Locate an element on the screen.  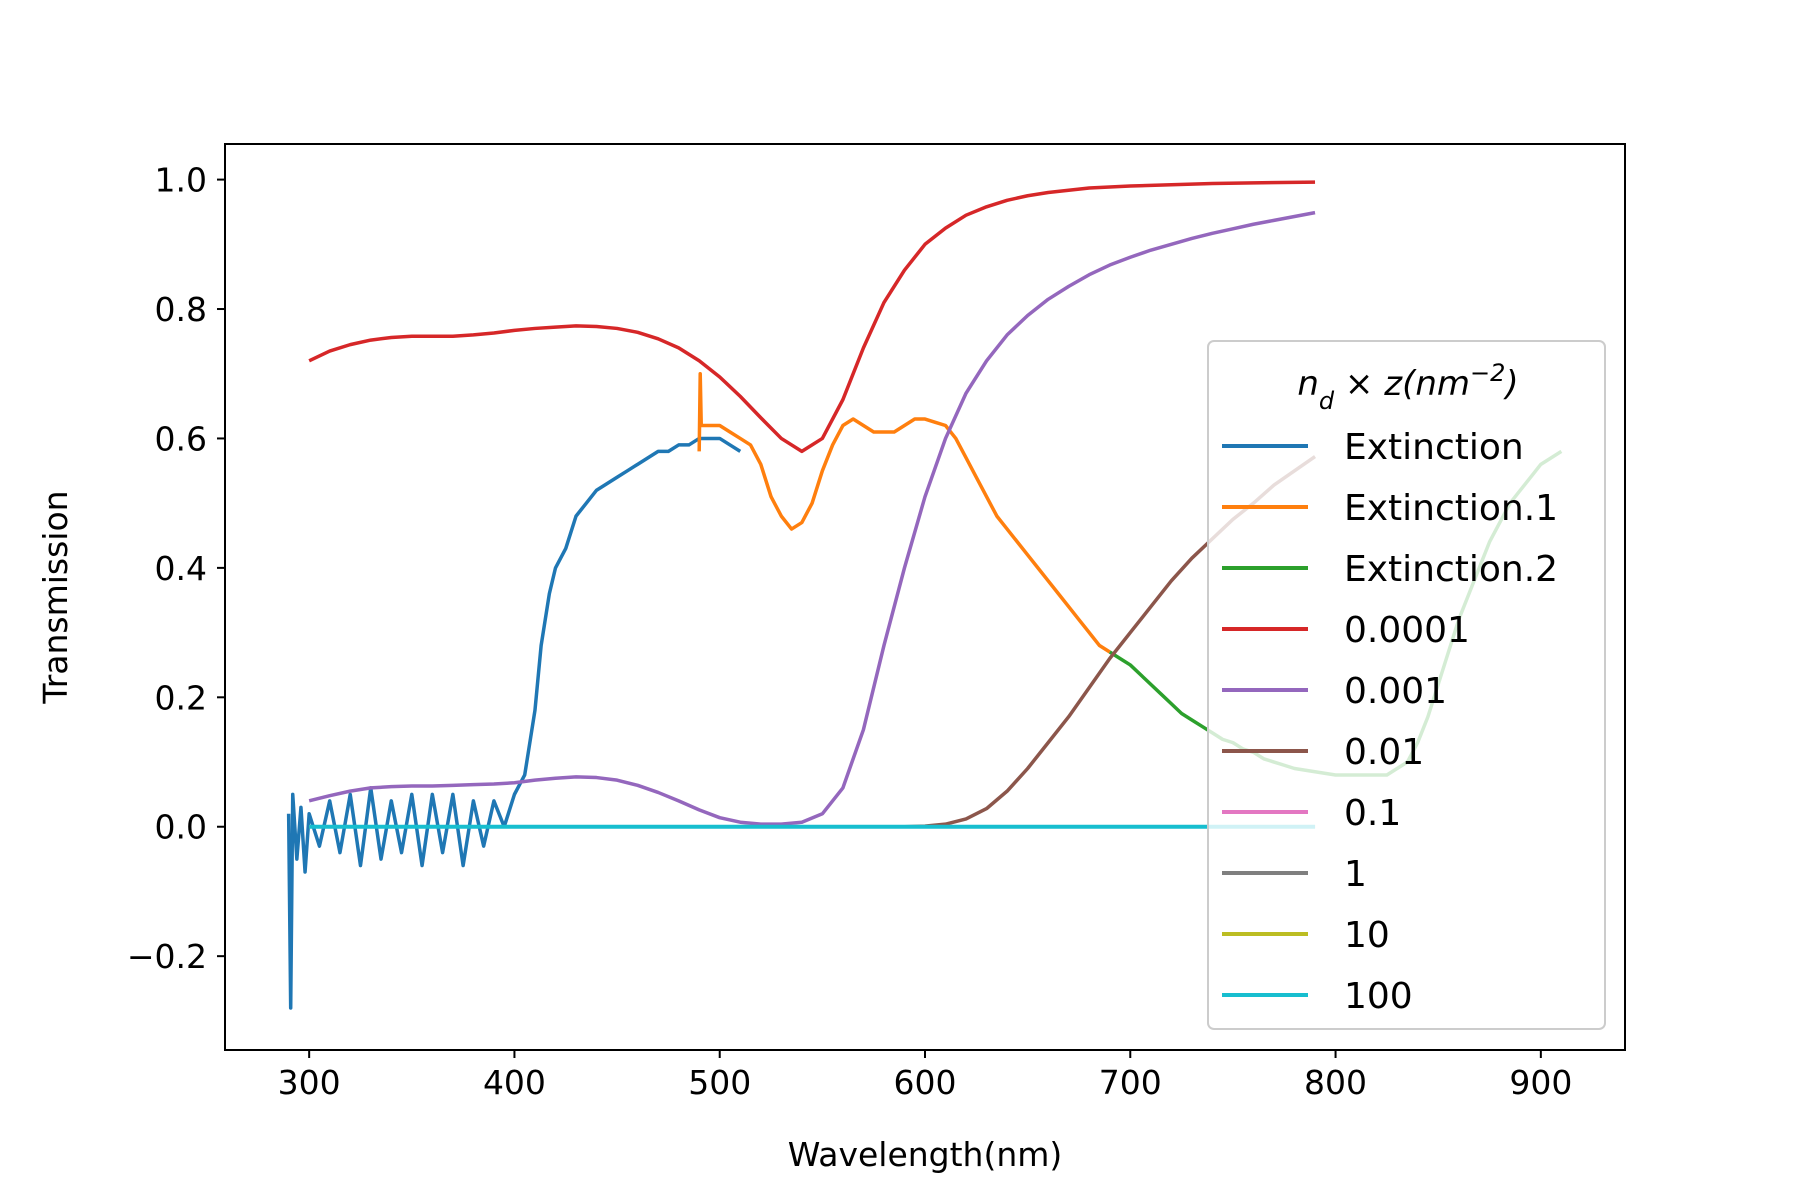
x-tick-label: 400 is located at coordinates (514, 1082).